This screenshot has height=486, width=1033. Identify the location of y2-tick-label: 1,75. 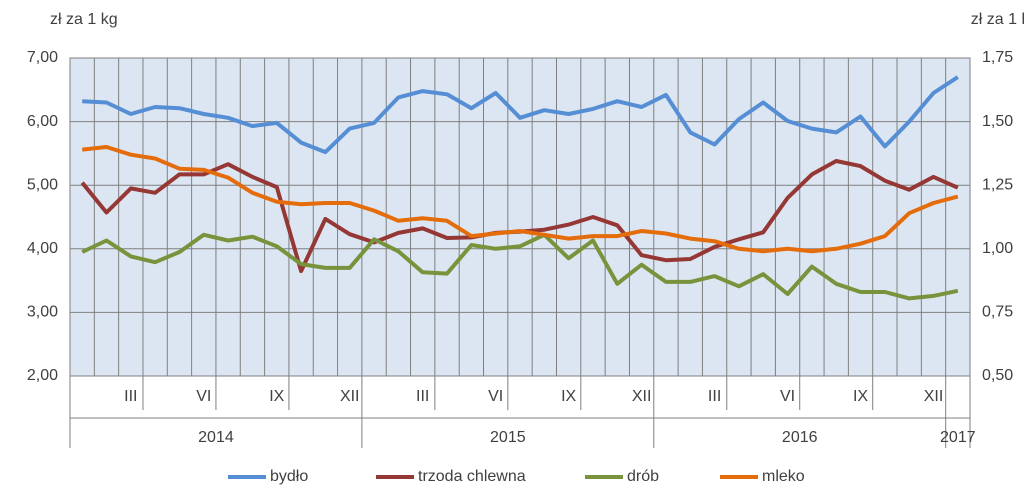
(997, 57).